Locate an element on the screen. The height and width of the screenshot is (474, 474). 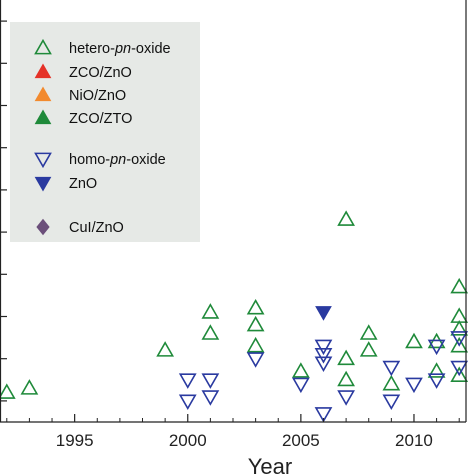
legend-label-part: NiO/ZnO is located at coordinates (97, 96).